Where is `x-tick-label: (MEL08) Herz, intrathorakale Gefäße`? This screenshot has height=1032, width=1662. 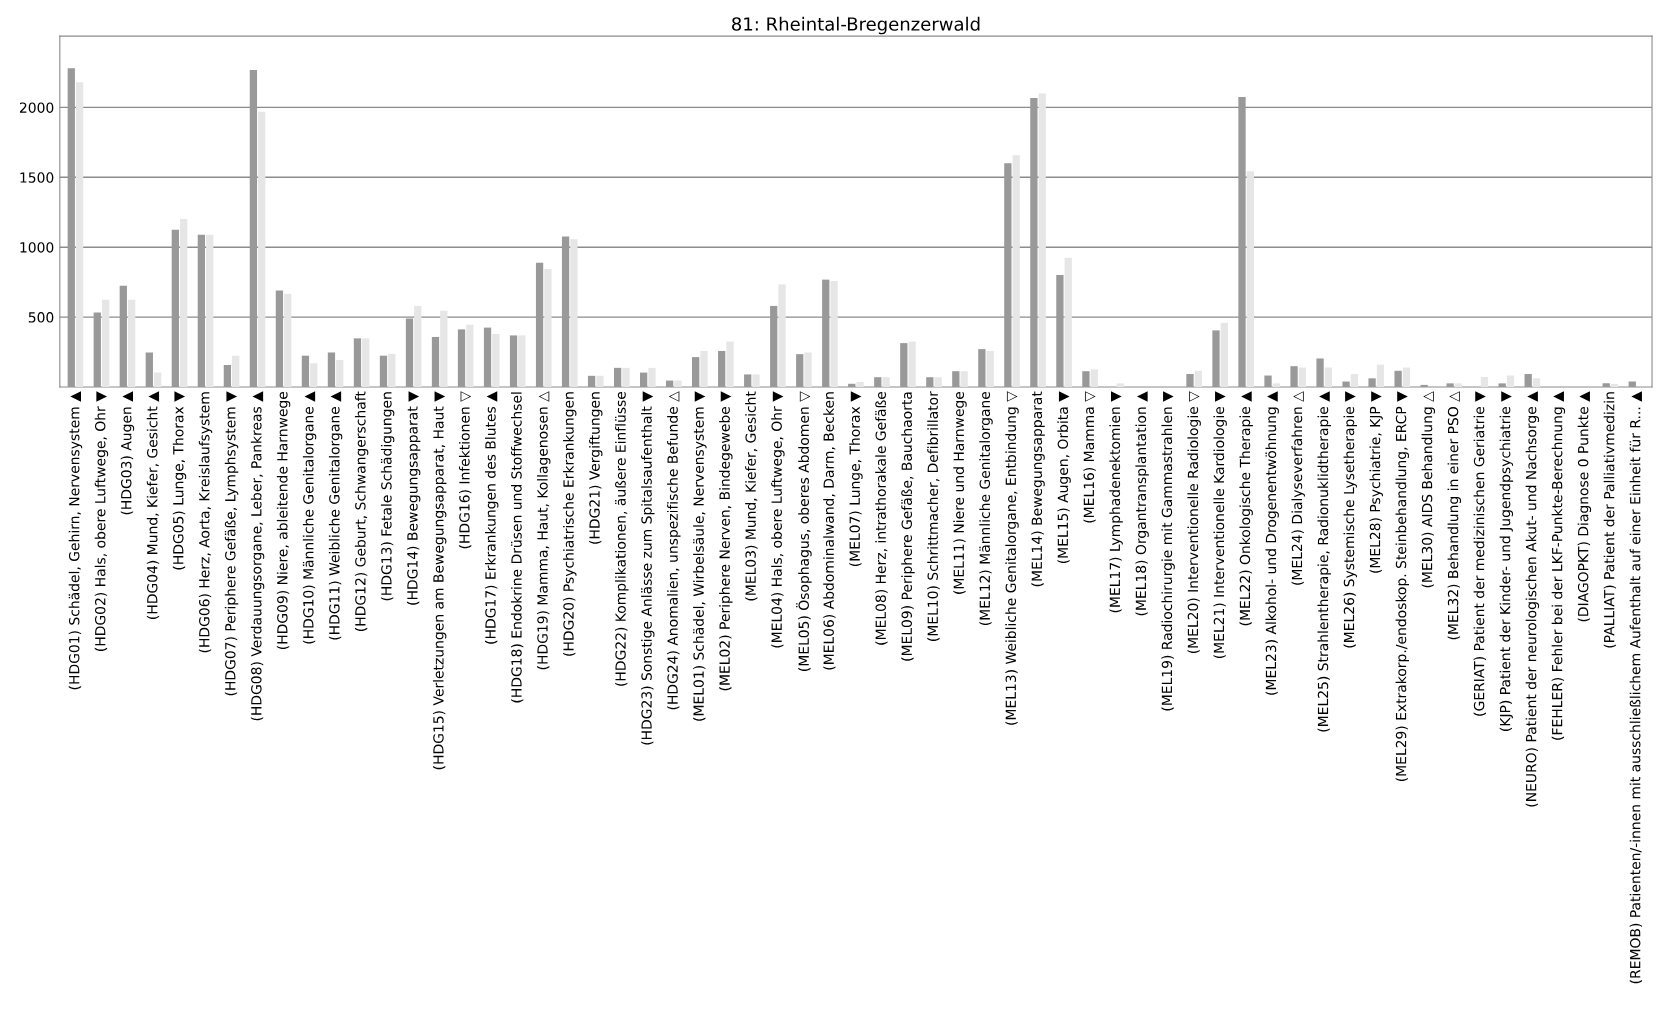
x-tick-label: (MEL08) Herz, intrathorakale Gefäße is located at coordinates (881, 518).